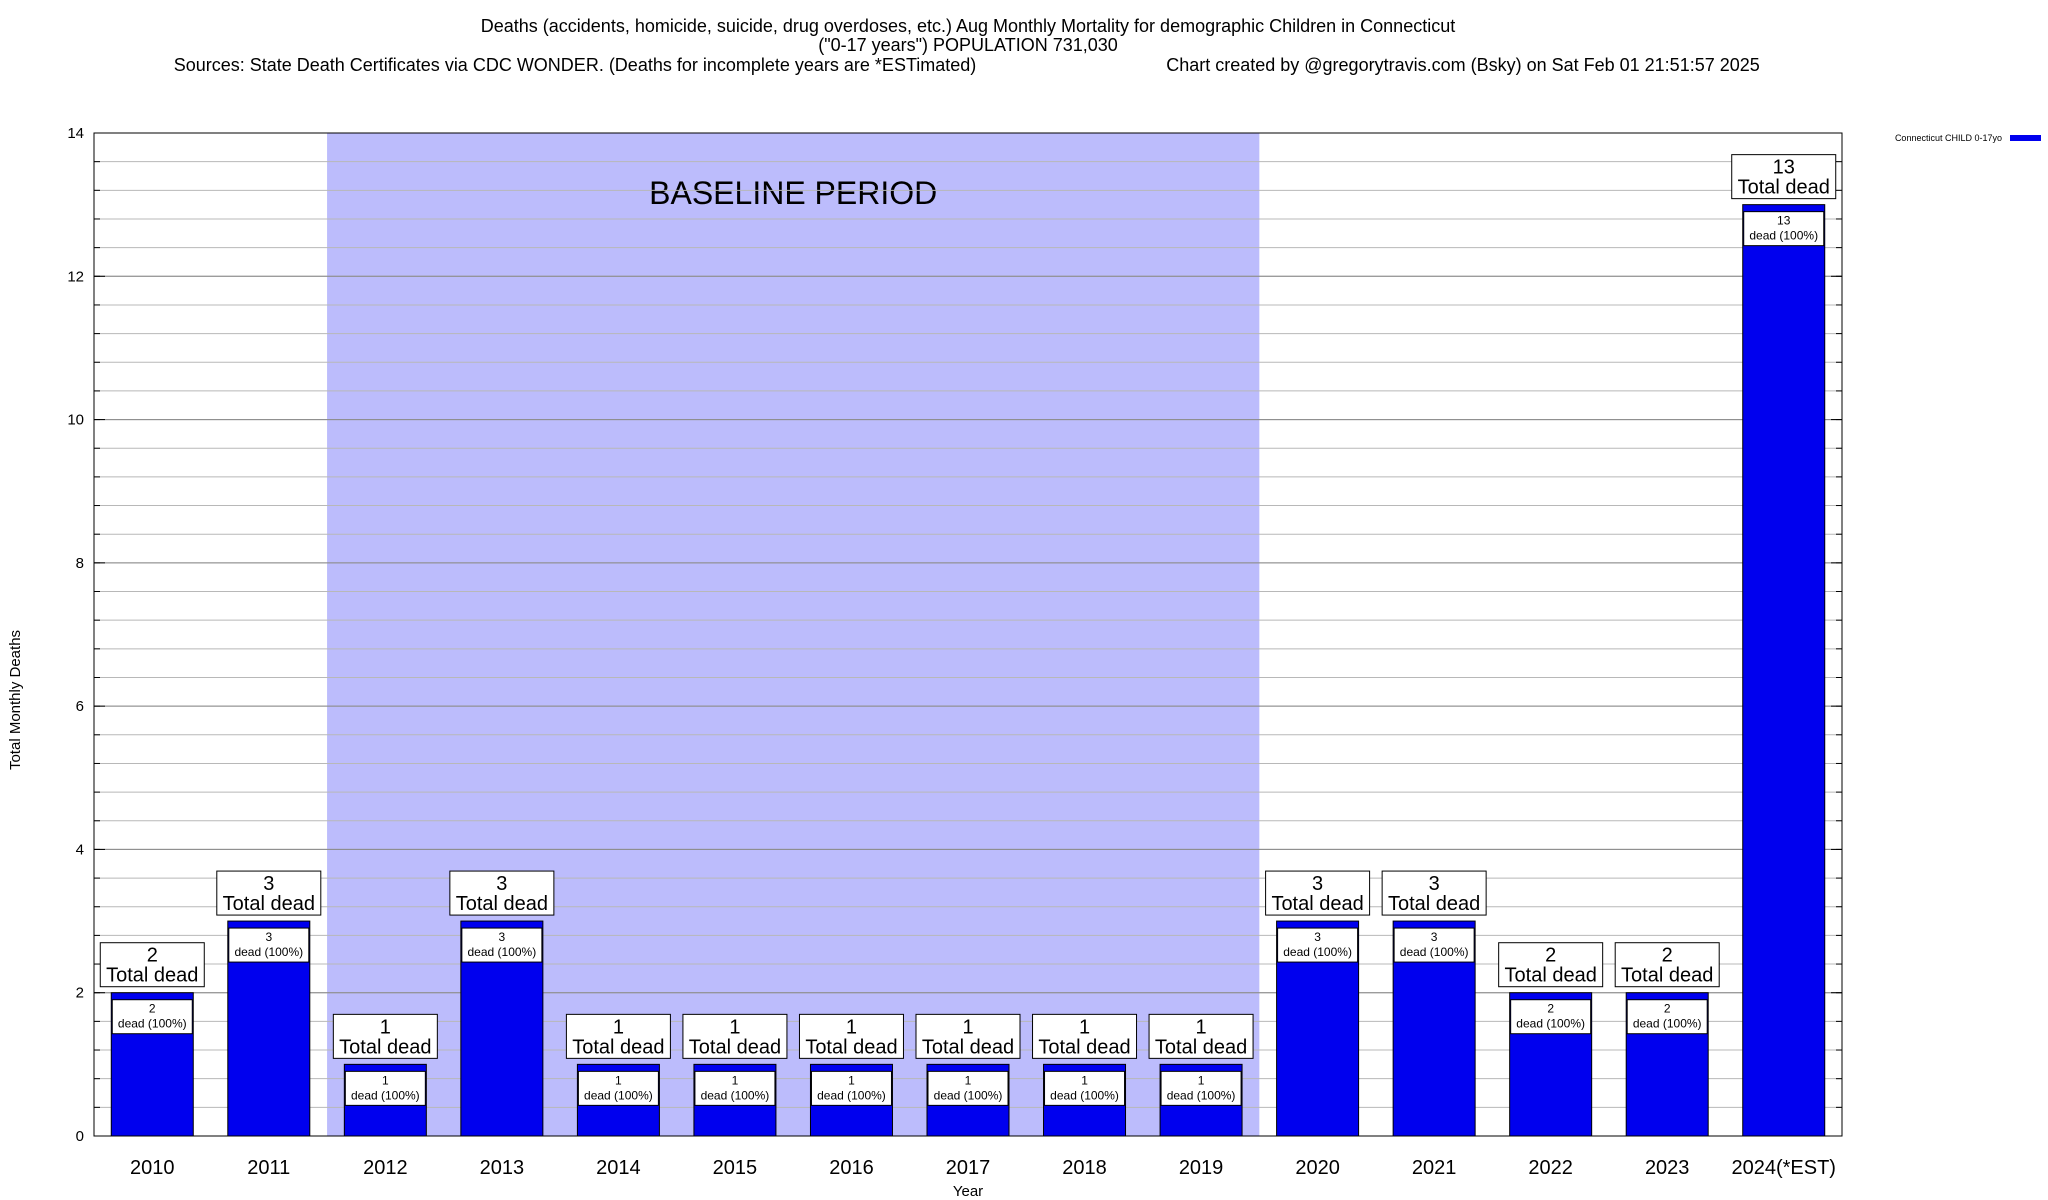  Describe the element at coordinates (1201, 1168) in the screenshot. I see `x-tick-label: 2019` at that location.